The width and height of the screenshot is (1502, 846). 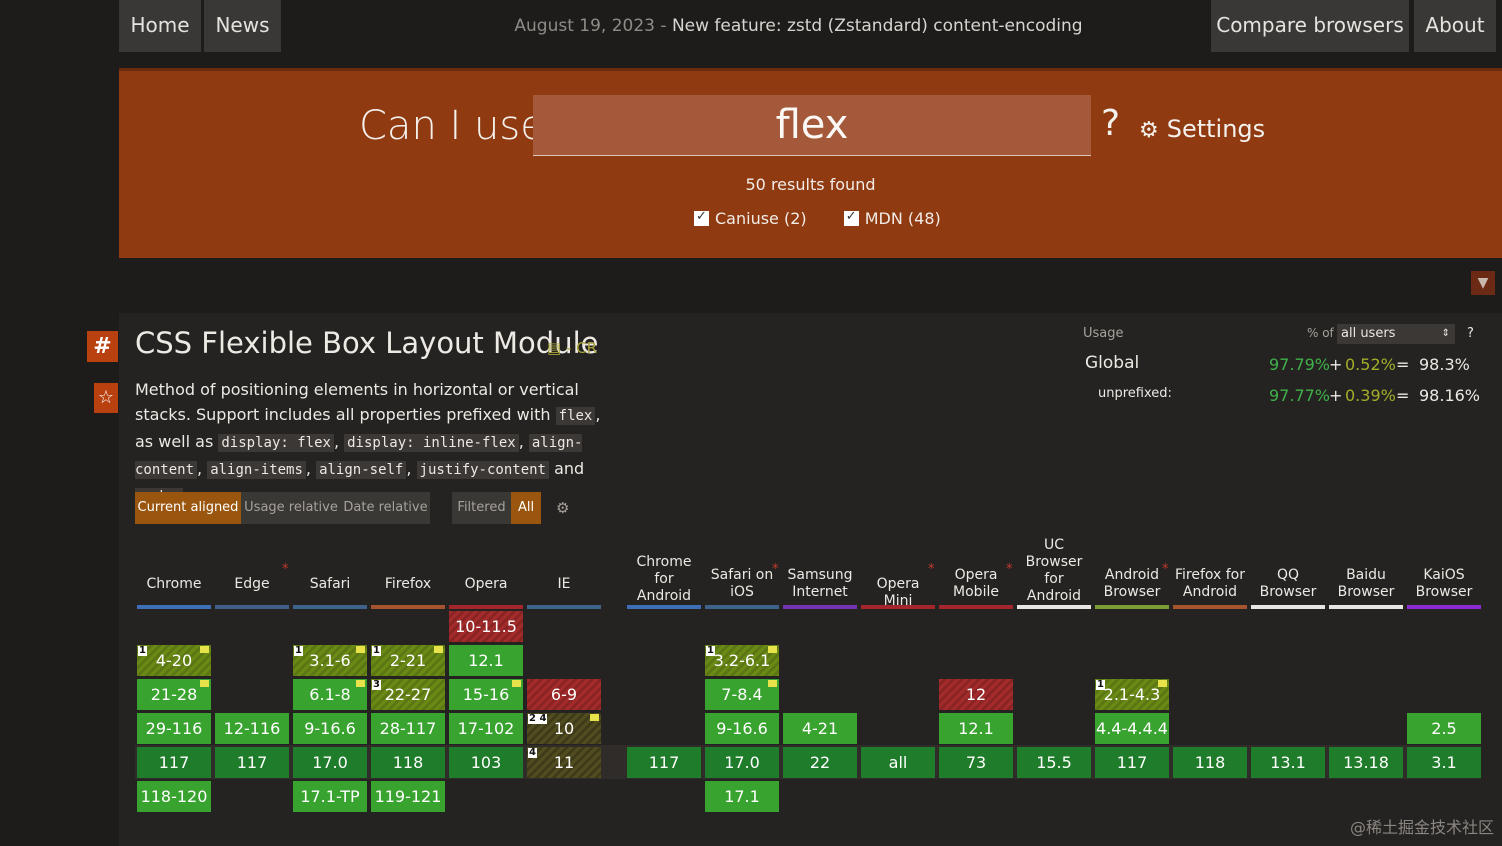 What do you see at coordinates (1111, 123) in the screenshot?
I see `search-qmark: ?` at bounding box center [1111, 123].